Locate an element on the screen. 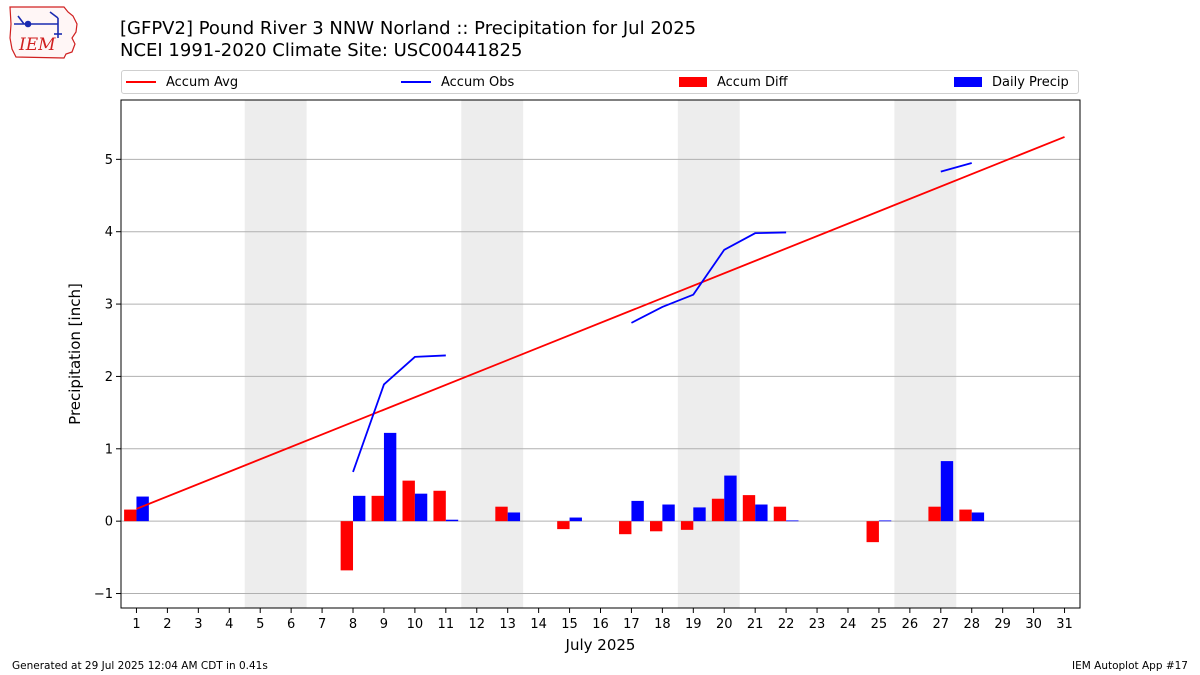  x-tick-label: 25 is located at coordinates (879, 624).